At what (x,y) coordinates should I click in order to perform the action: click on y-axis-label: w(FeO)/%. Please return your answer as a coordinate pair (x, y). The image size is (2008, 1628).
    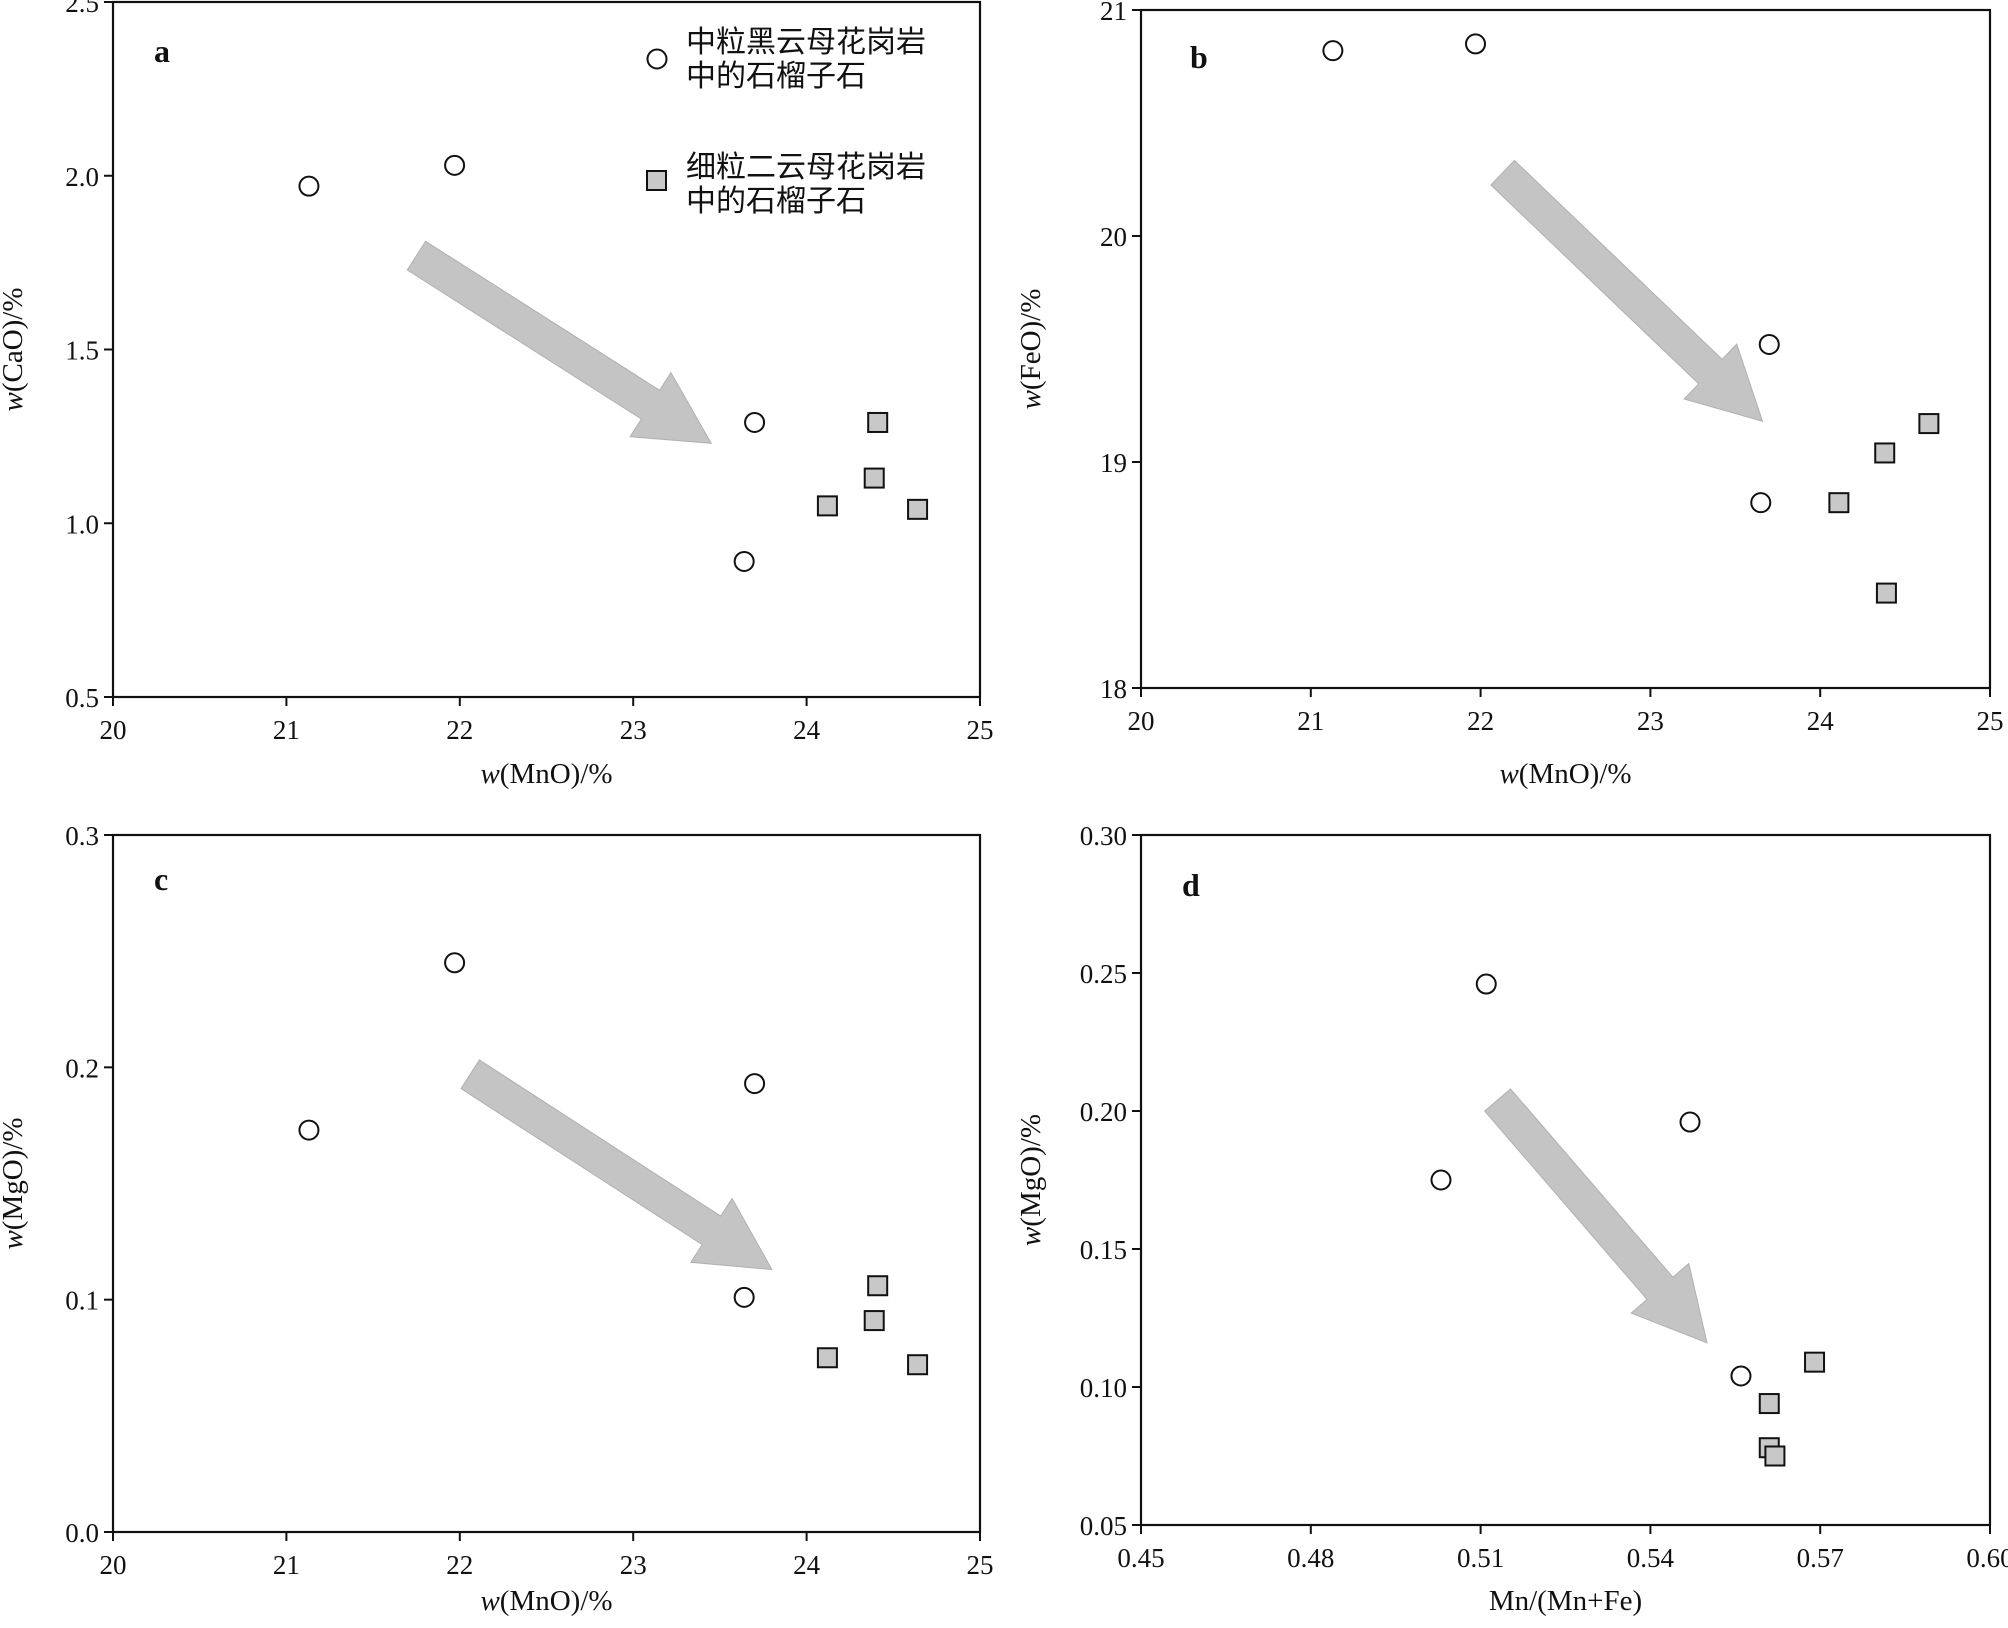
    Looking at the image, I should click on (1031, 349).